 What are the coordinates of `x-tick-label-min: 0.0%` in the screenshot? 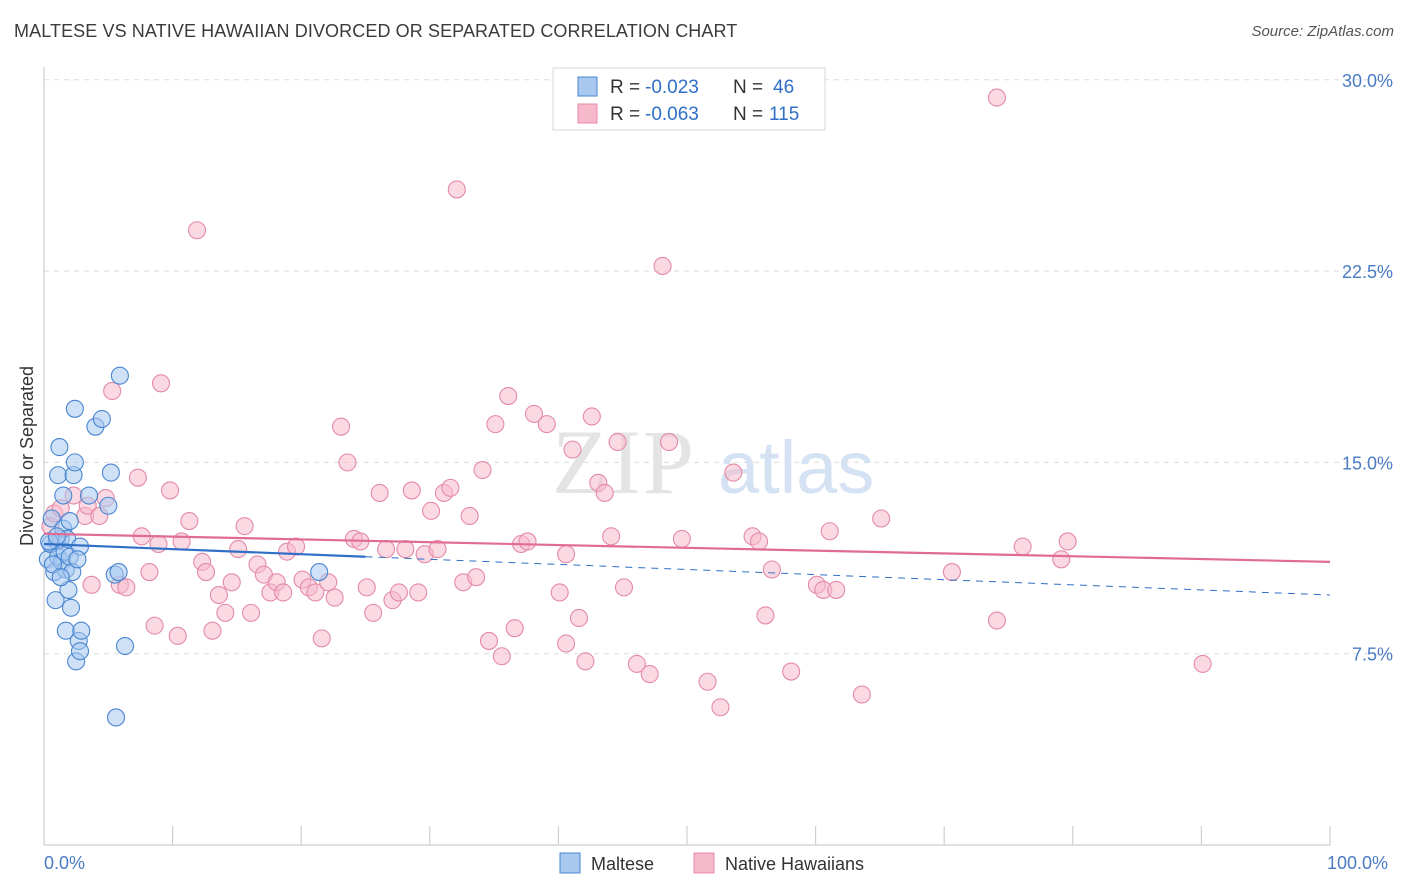 It's located at (64, 863).